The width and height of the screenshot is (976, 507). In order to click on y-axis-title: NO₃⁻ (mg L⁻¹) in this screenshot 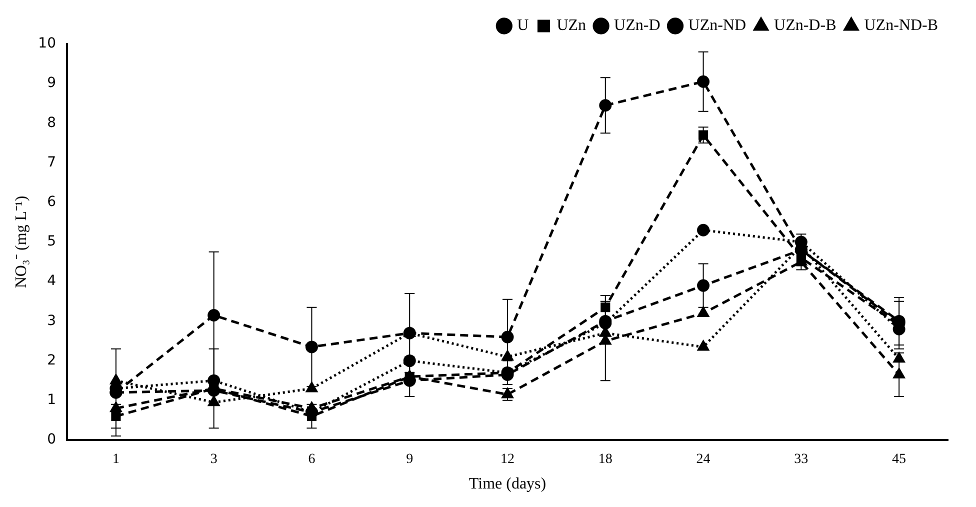, I will do `click(21, 242)`.